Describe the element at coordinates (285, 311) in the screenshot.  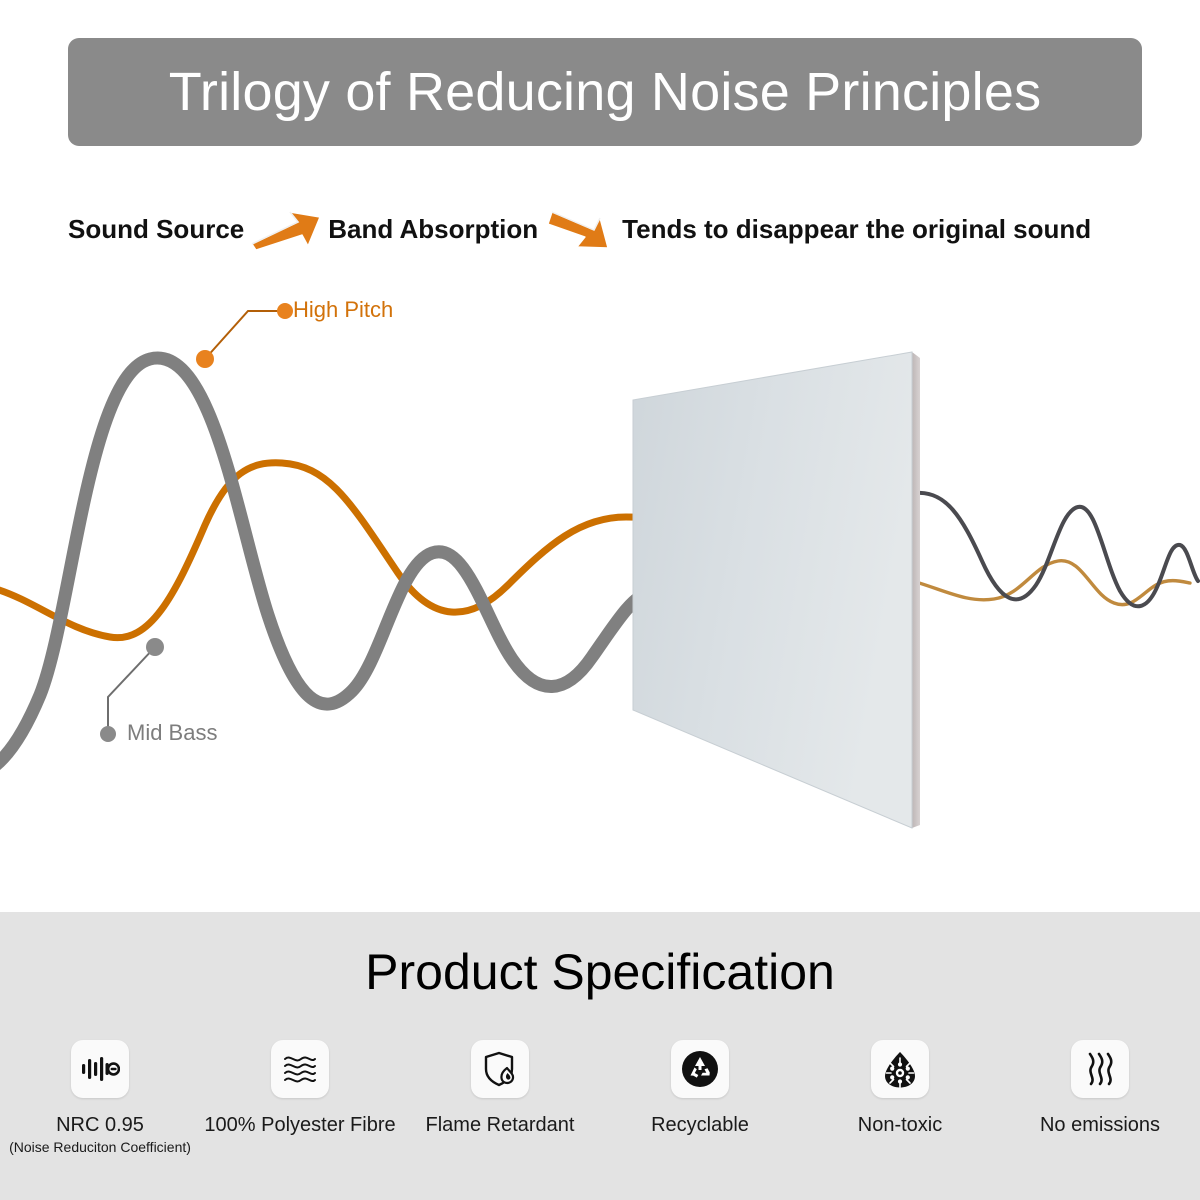
I see `high-pitch-label-dot` at that location.